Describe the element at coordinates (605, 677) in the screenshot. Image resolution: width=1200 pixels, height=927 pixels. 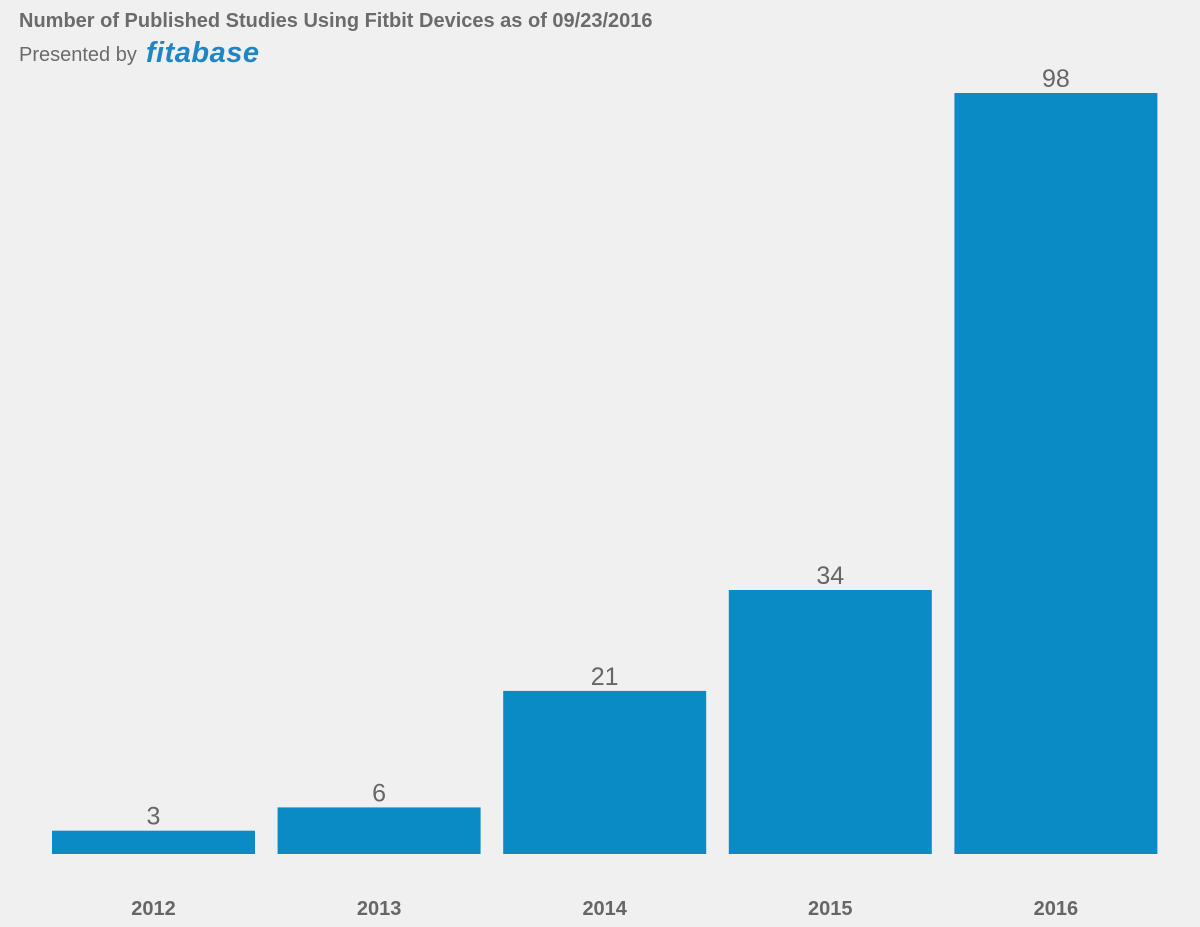
I see `value-label-2014: 21` at that location.